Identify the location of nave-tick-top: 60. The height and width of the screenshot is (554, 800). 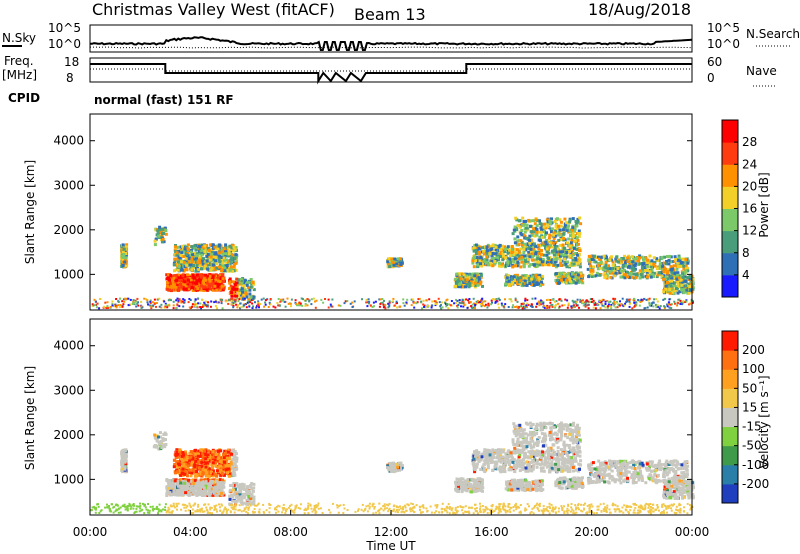
(714, 62).